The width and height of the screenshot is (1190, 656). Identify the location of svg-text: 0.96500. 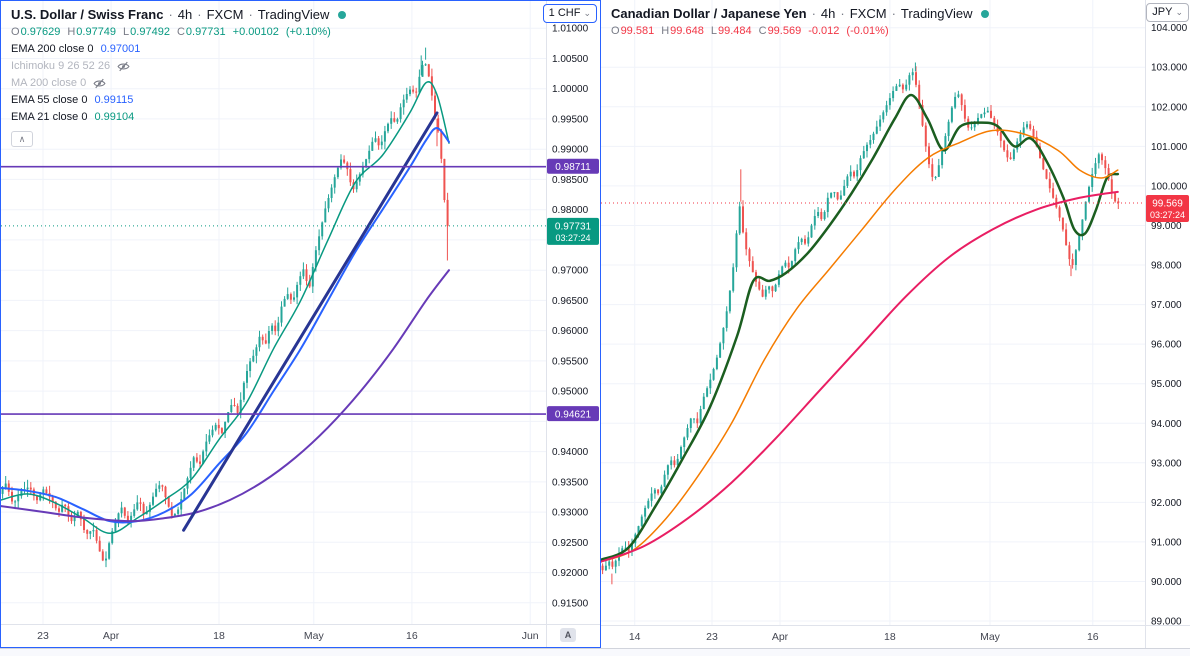
(570, 301).